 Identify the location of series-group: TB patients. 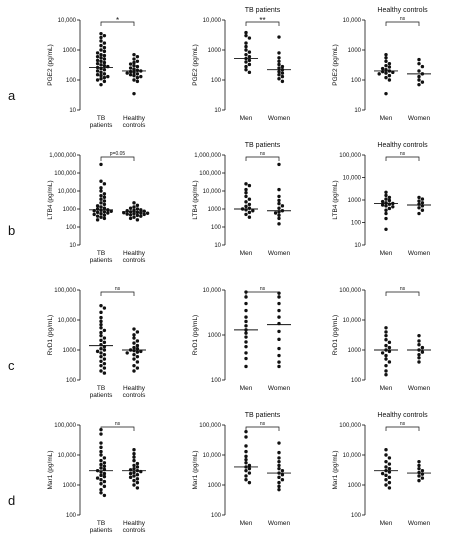
(101, 351).